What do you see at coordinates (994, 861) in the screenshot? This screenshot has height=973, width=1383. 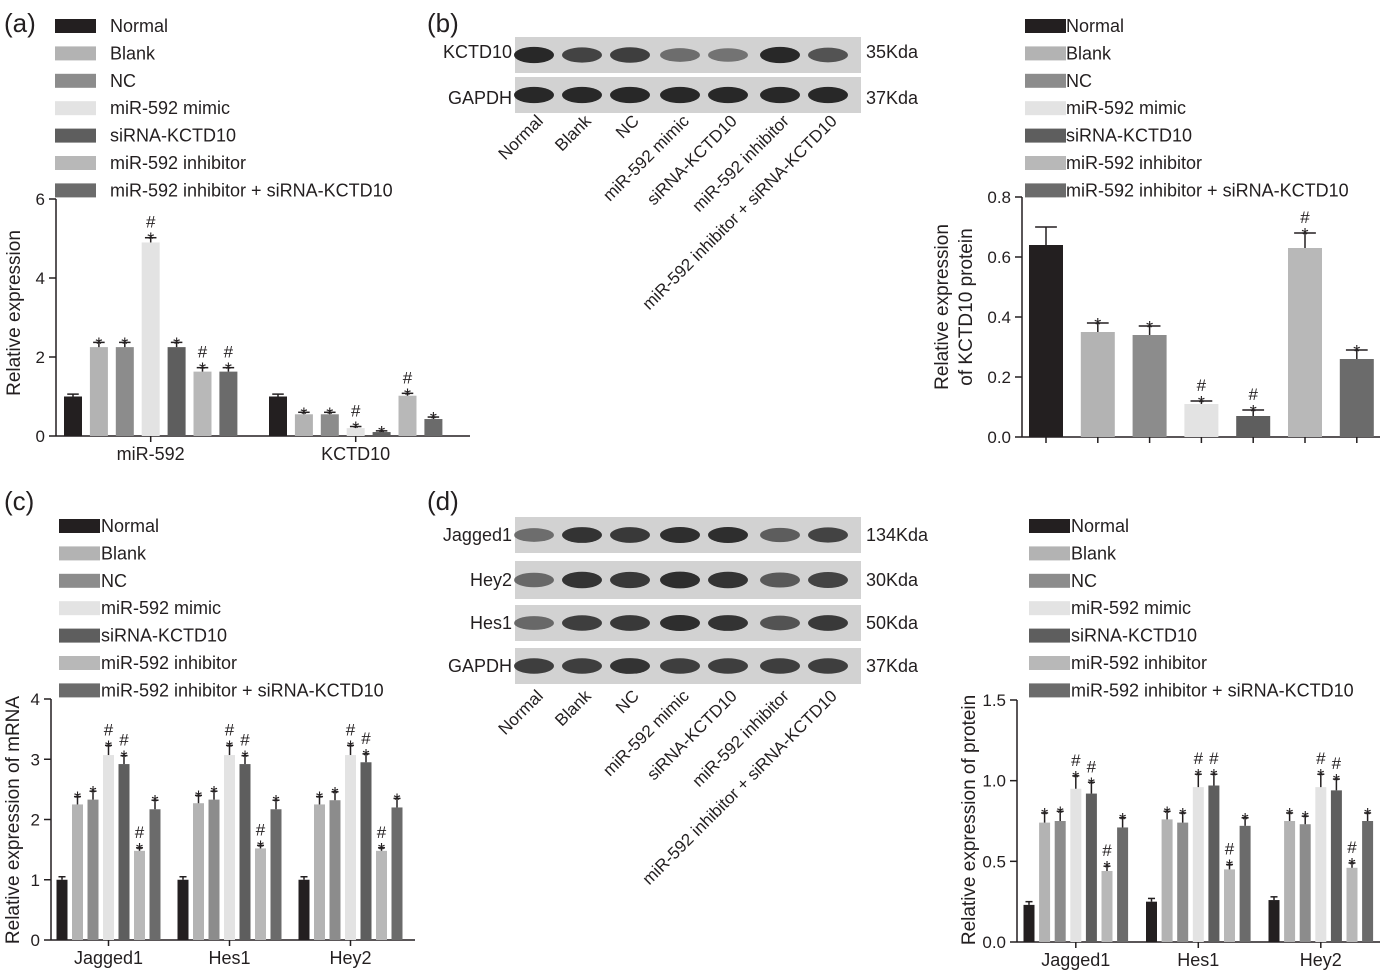 I see `y-tick-label: 0.5` at bounding box center [994, 861].